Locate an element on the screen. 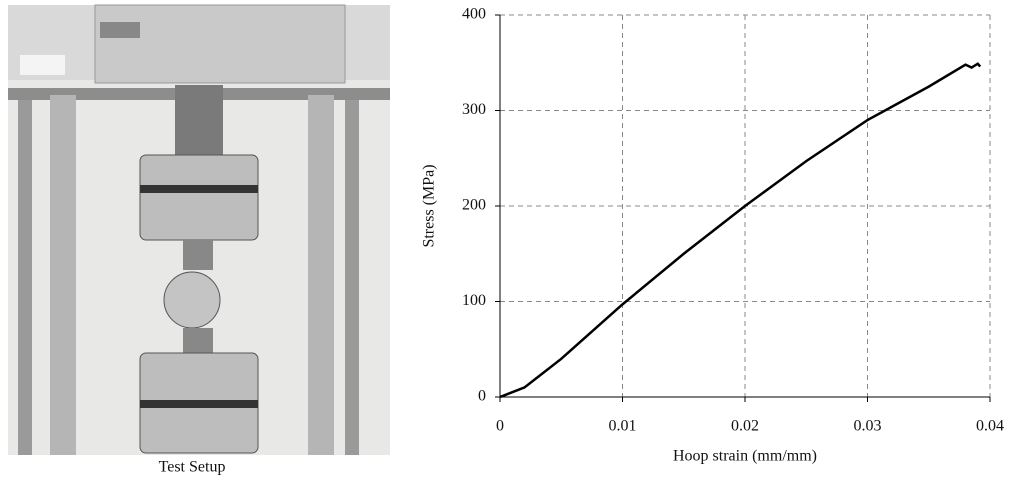 This screenshot has width=1016, height=485. x-axis-title: Hoop strain (mm/mm) is located at coordinates (745, 456).